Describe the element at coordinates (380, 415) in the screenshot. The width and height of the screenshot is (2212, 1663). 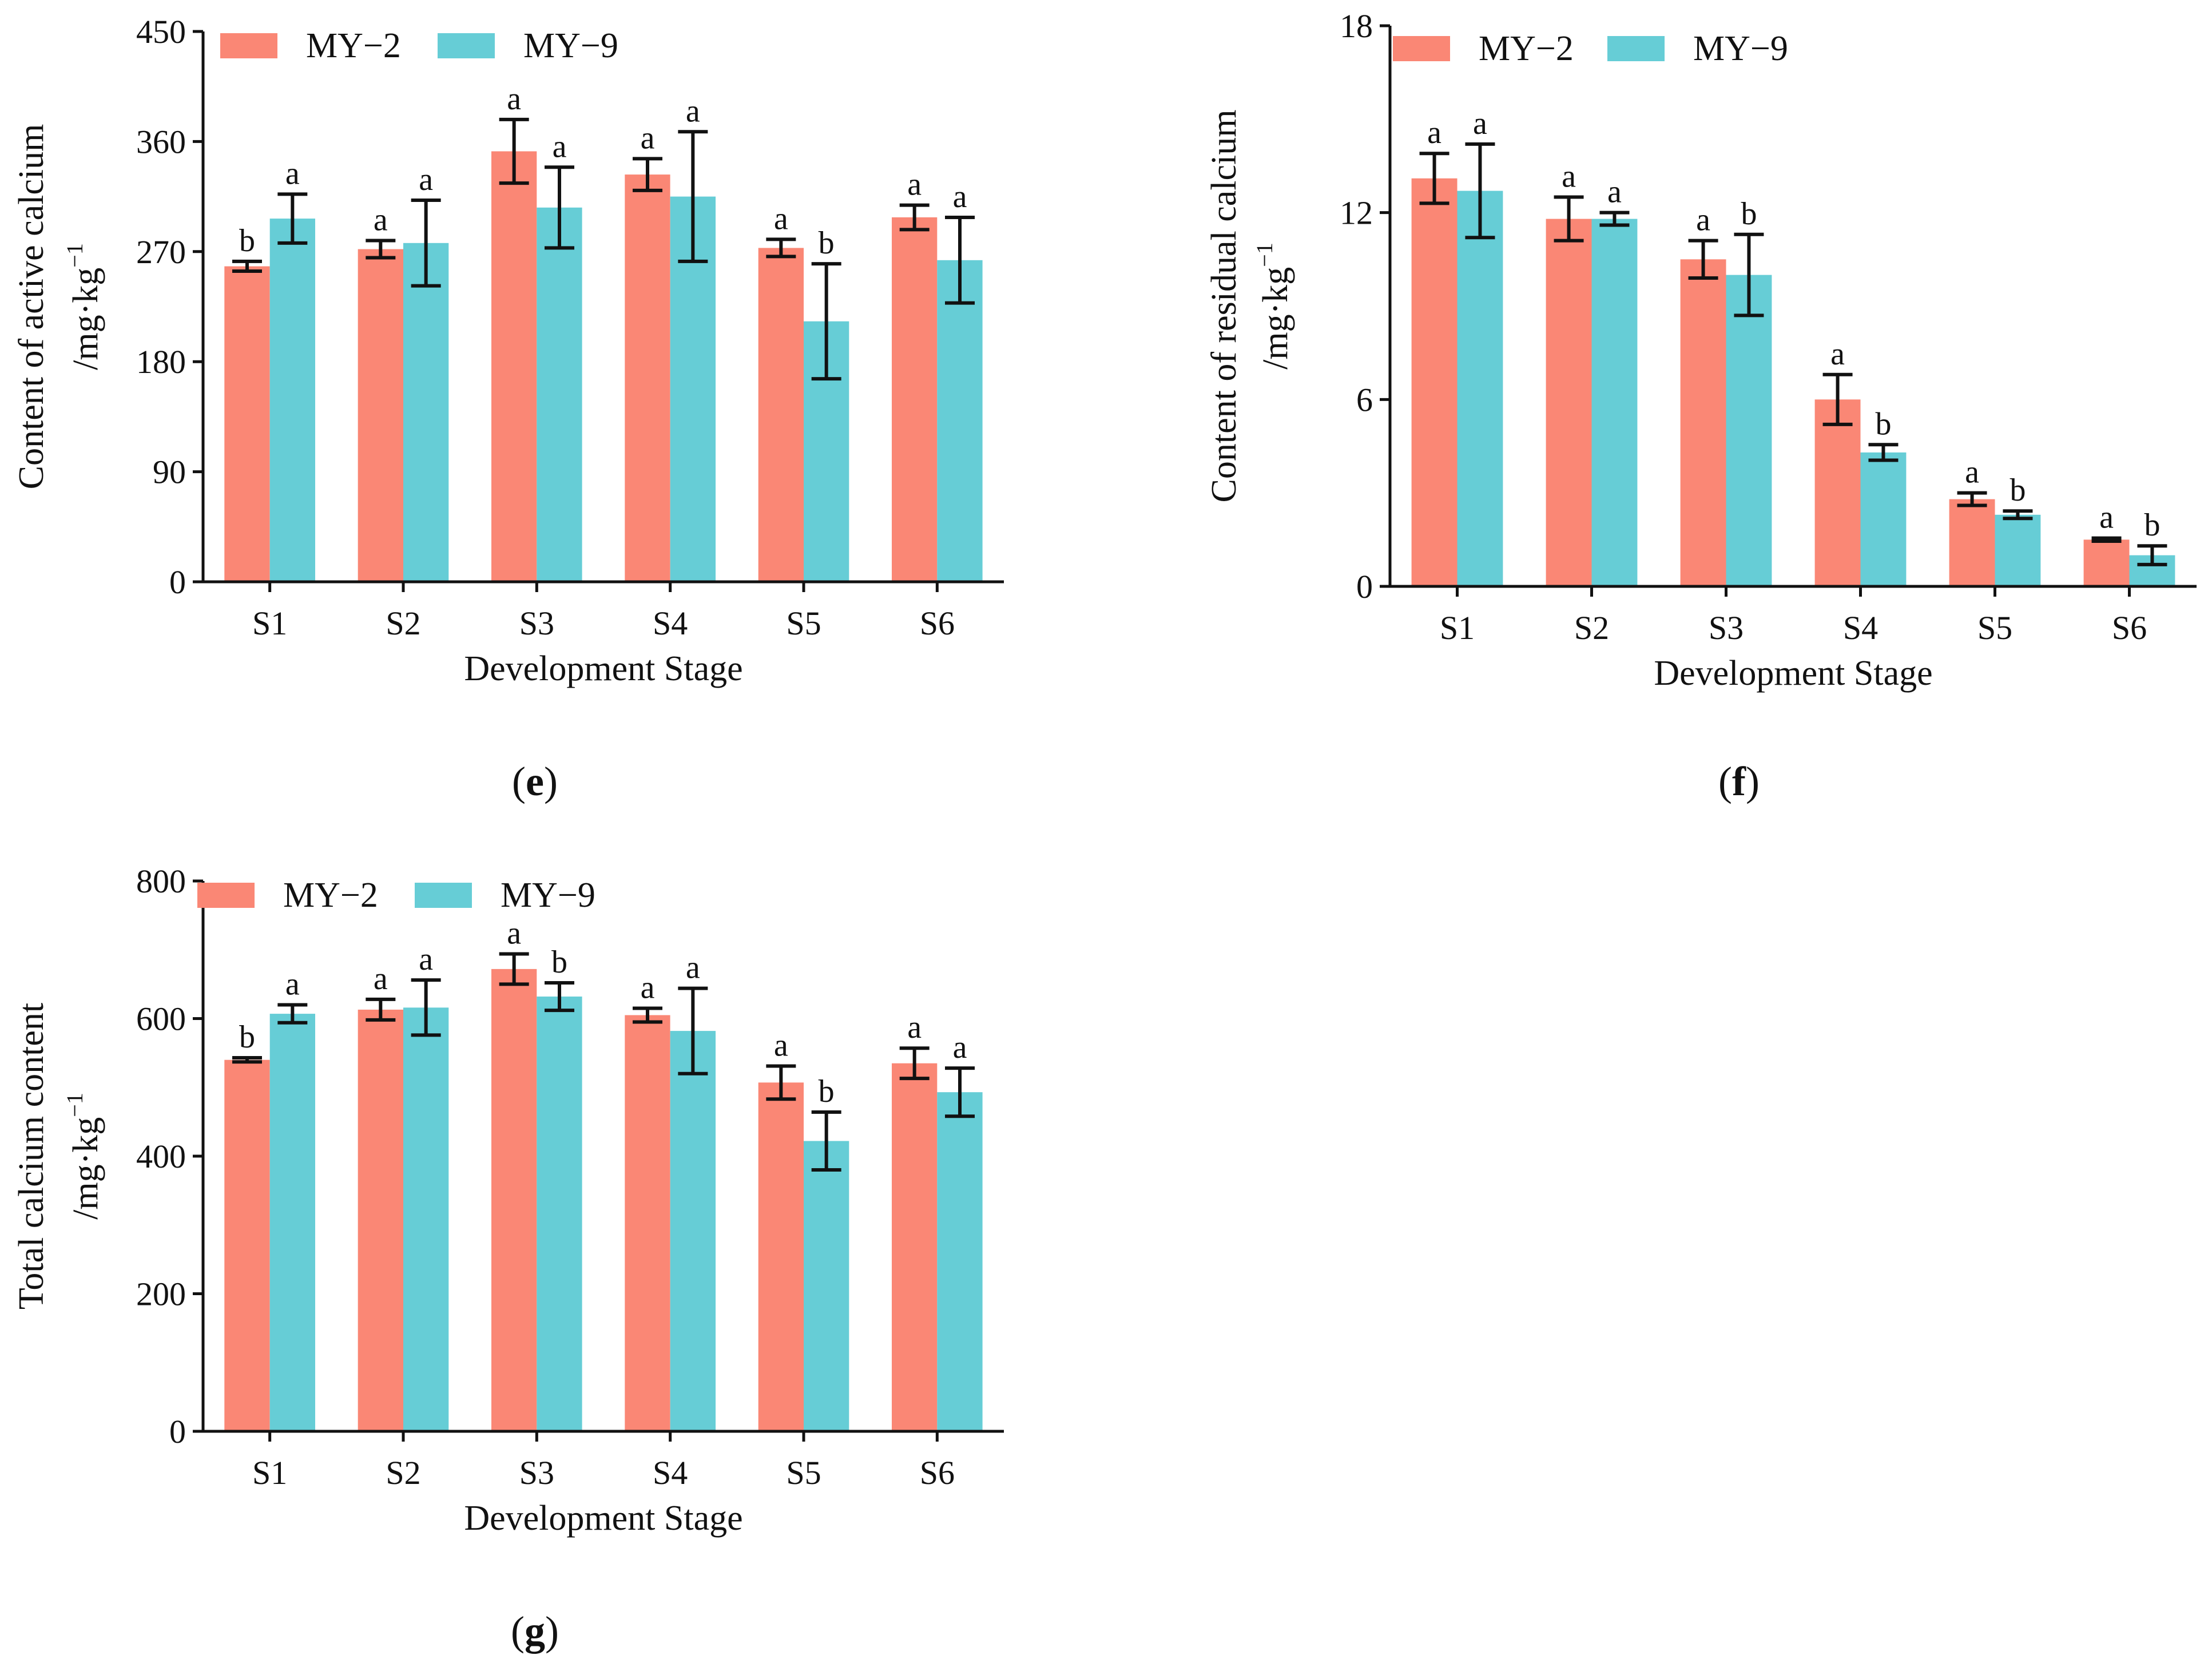
I see `bar-MY2-S2` at that location.